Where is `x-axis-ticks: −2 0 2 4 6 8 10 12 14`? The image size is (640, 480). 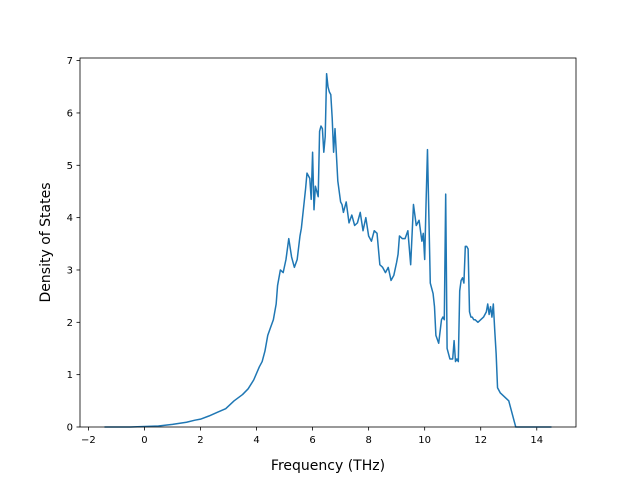 x-axis-ticks: −2 0 2 4 6 8 10 12 14 is located at coordinates (312, 436).